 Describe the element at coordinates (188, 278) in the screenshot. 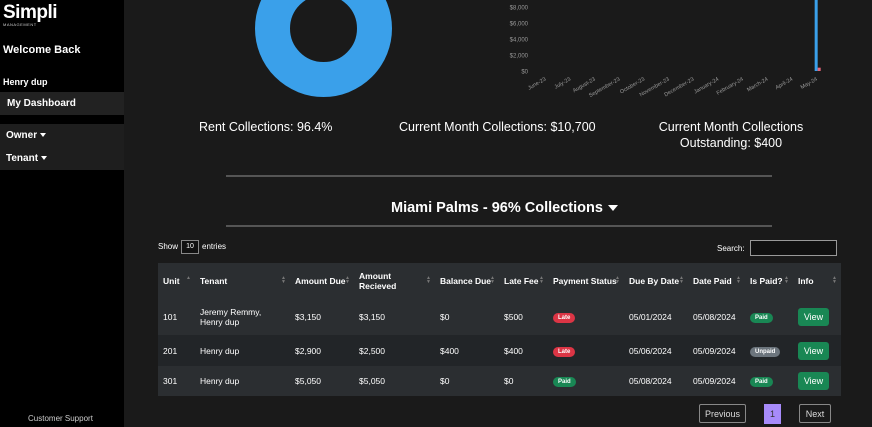

I see `sort-icon: ▲` at that location.